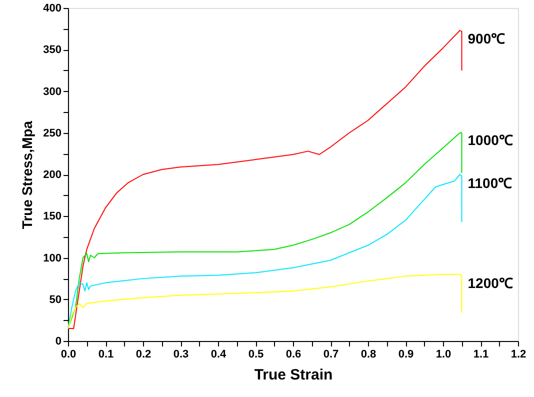 This screenshot has height=397, width=534. I want to click on line-series, so click(265, 302).